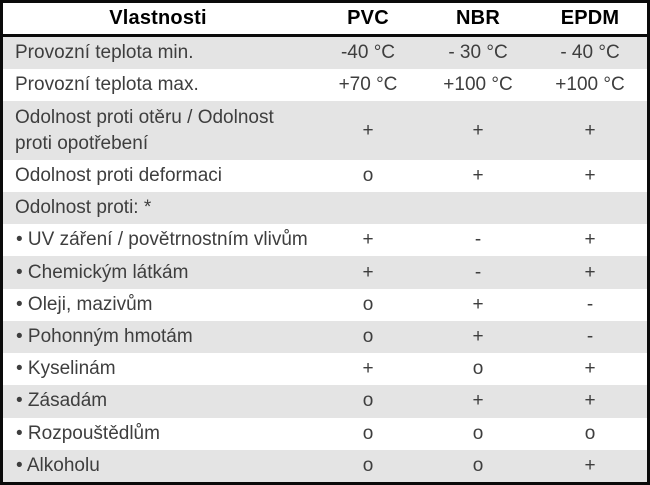 This screenshot has width=650, height=485. Describe the element at coordinates (368, 53) in the screenshot. I see `cell-pvc: -40 °C` at that location.